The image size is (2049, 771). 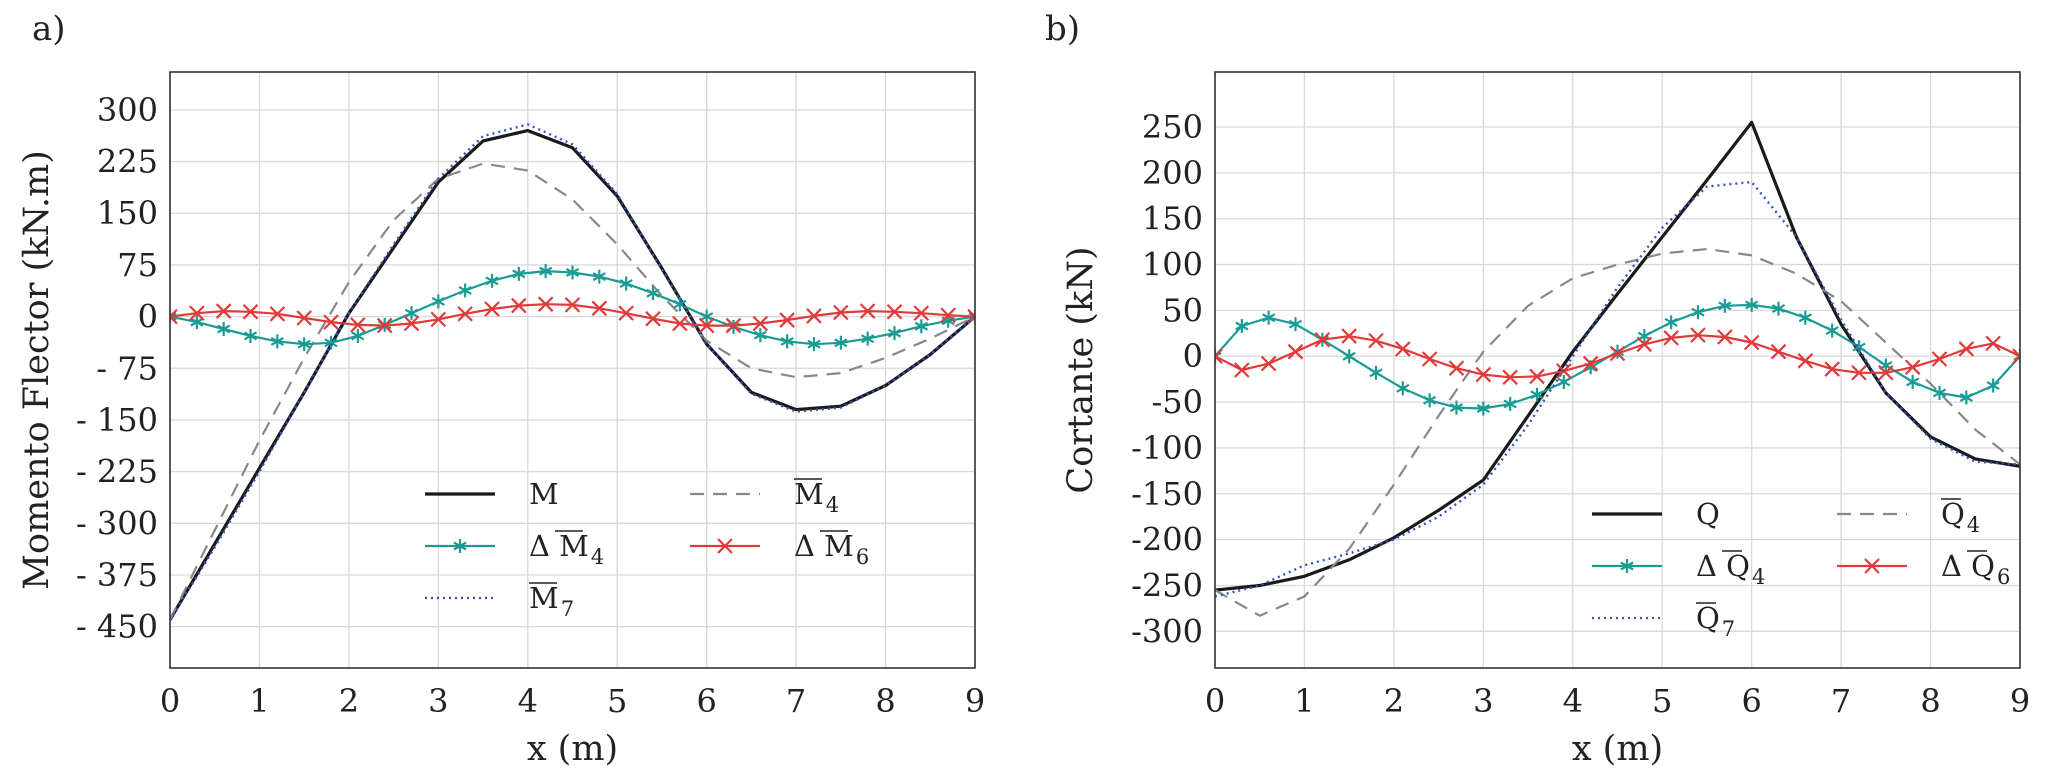 I want to click on legend-label-2: Δ M4, so click(x=566, y=549).